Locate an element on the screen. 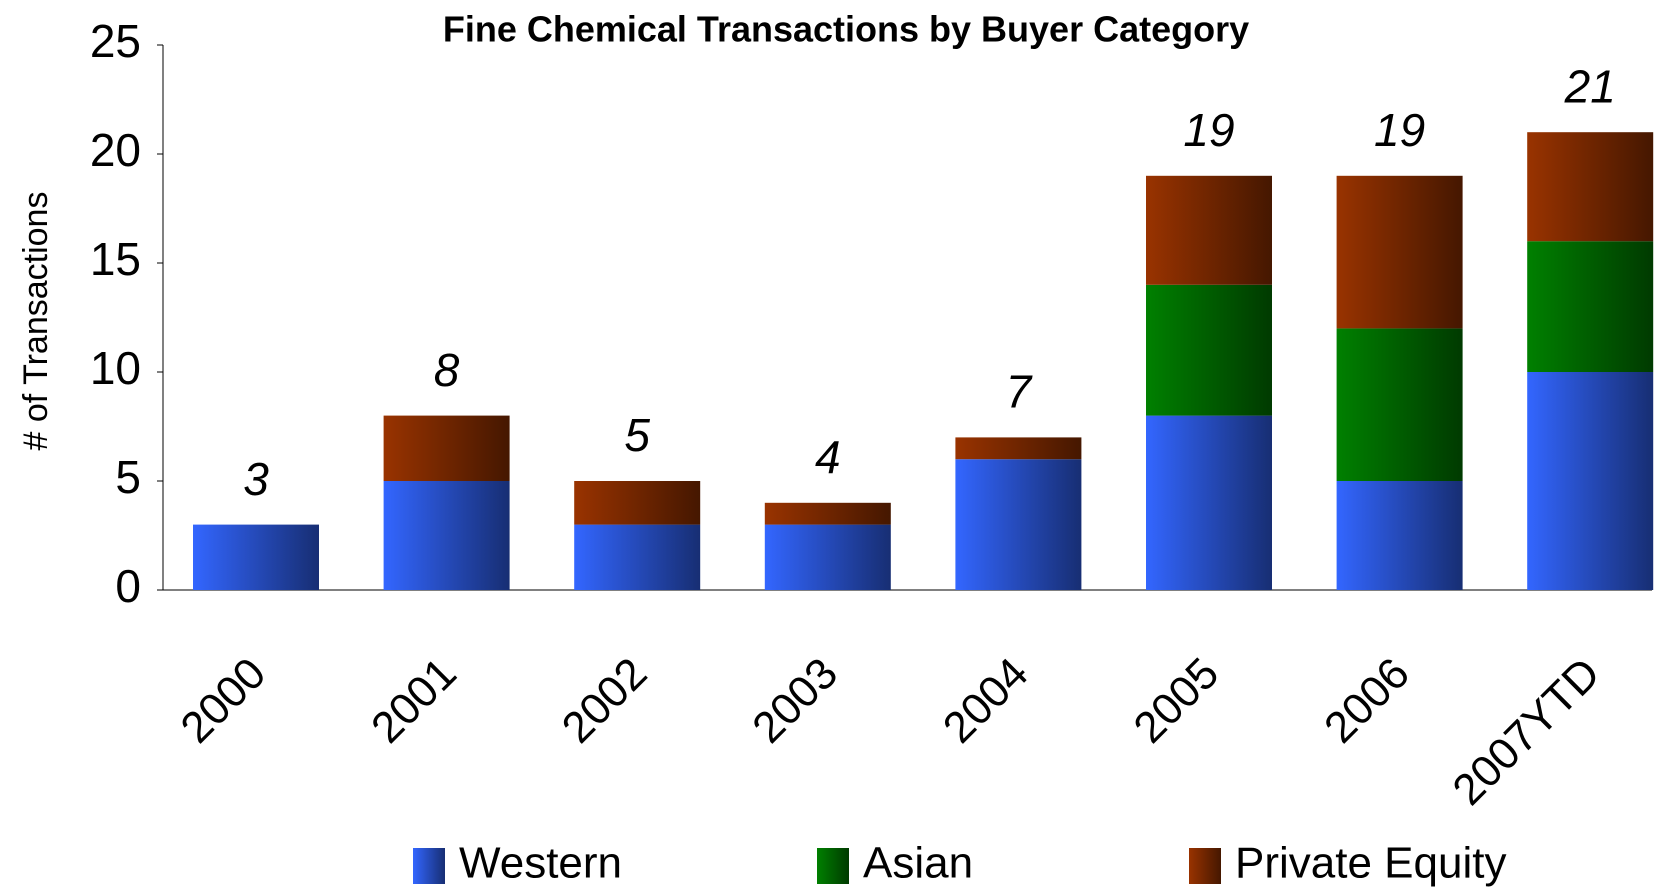 This screenshot has height=891, width=1680. total-label: 3 is located at coordinates (256, 479).